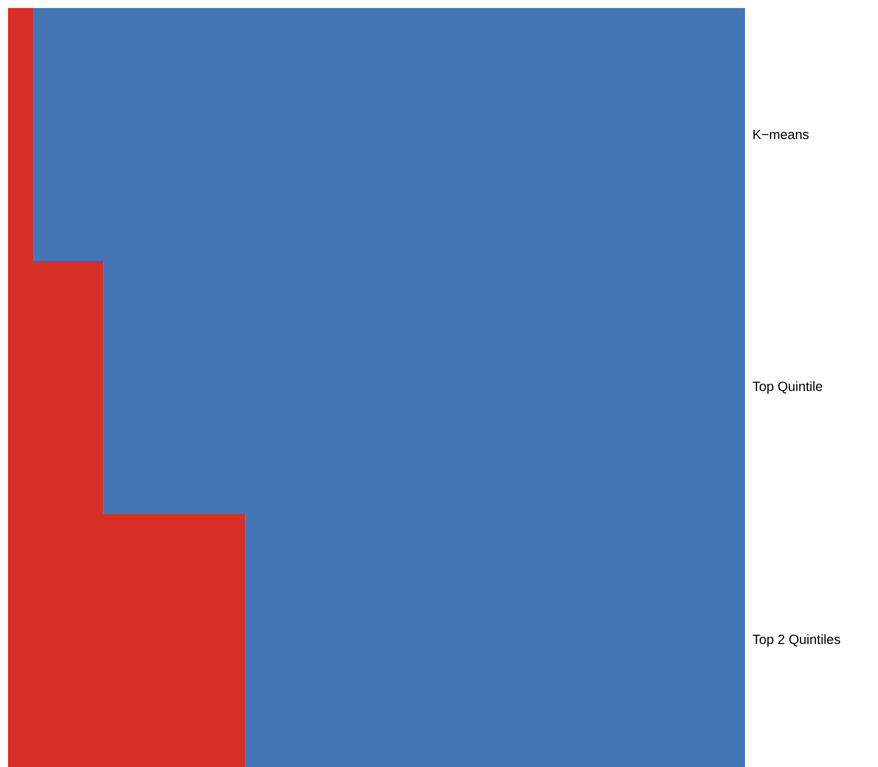  Describe the element at coordinates (787, 387) in the screenshot. I see `y-tick-label: Top Quintile` at that location.